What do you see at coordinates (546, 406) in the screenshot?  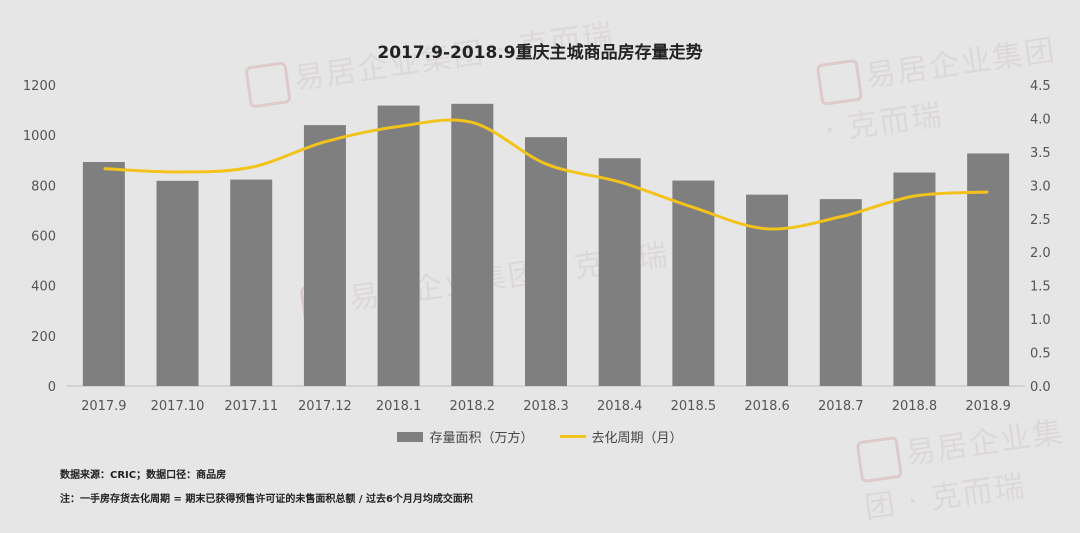 I see `x-tick-label: 2018.3` at bounding box center [546, 406].